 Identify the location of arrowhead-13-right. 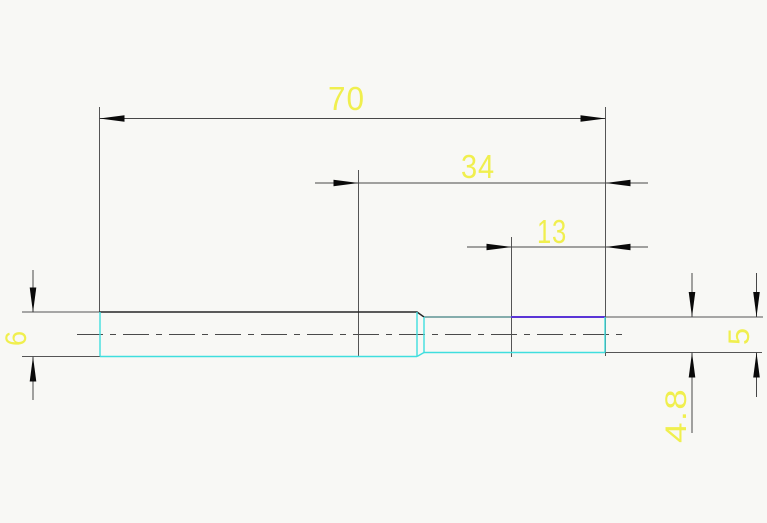
(618, 247).